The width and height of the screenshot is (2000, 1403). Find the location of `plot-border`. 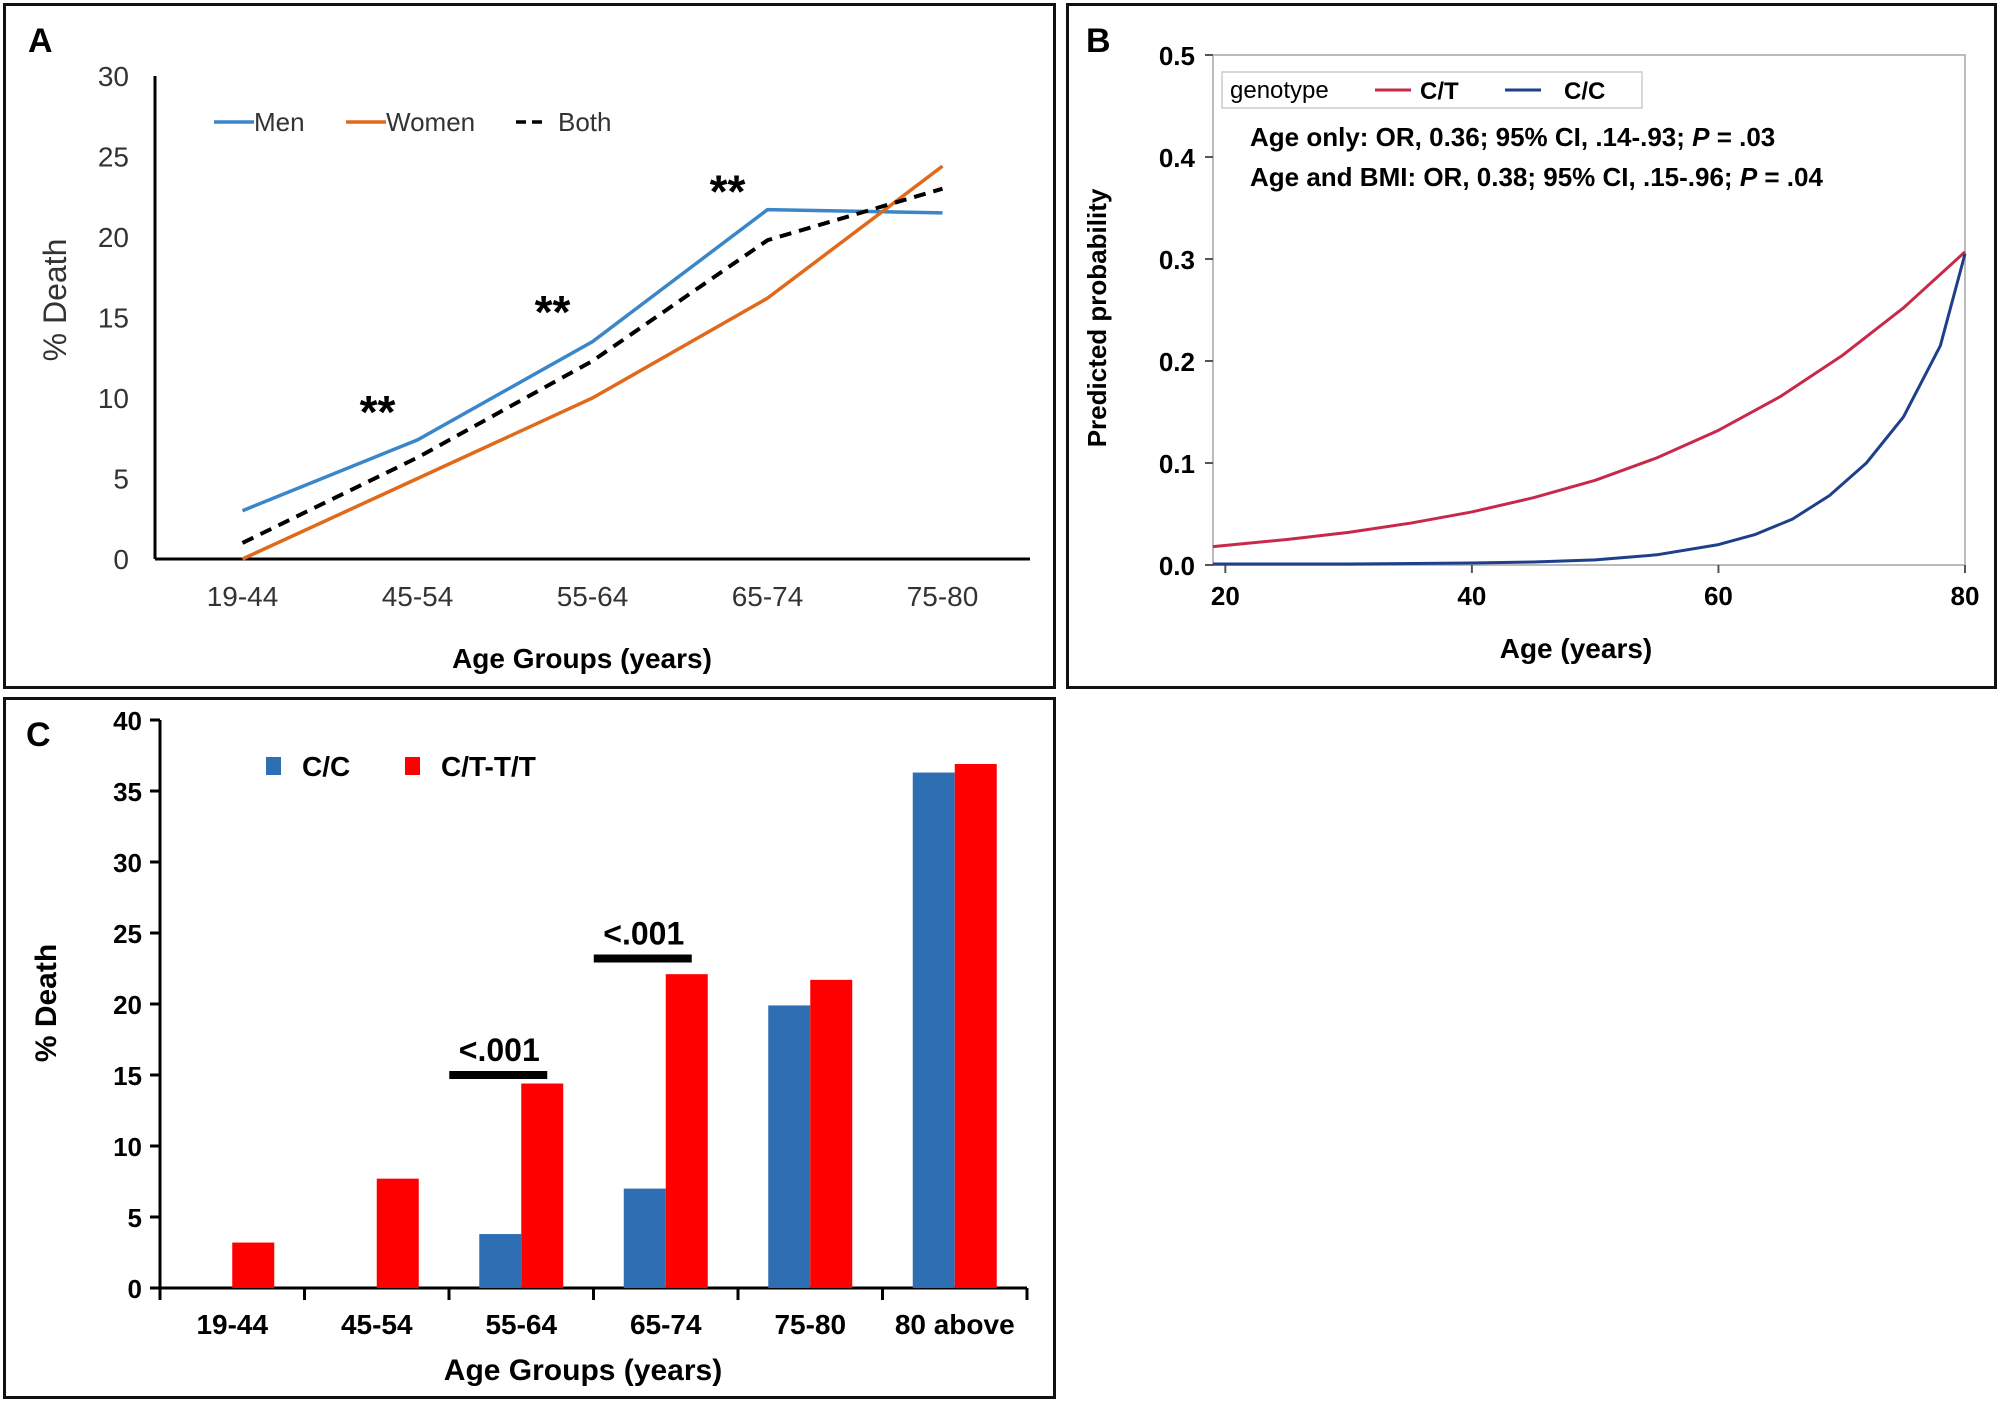

plot-border is located at coordinates (1589, 310).